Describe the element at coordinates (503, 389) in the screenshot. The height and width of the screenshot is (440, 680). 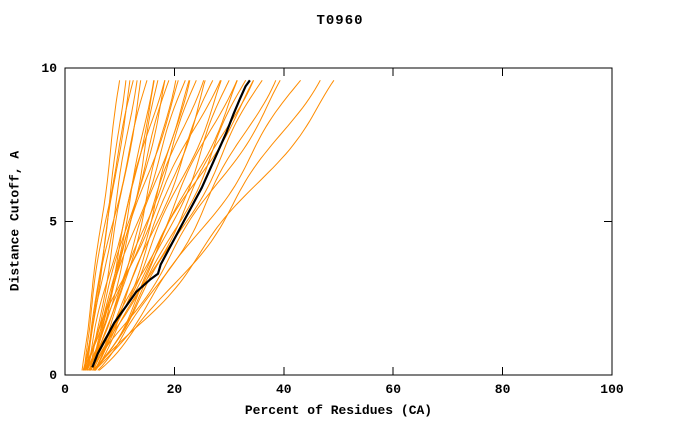
I see `x-tick-label: 80` at that location.